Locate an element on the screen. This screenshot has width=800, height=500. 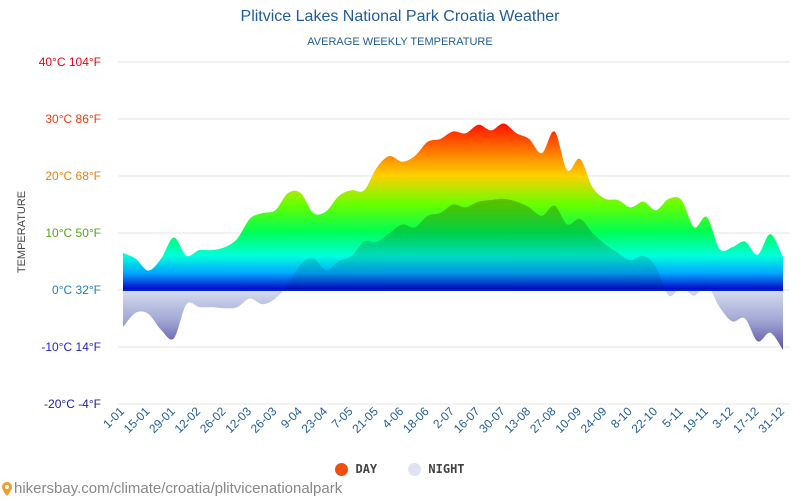
x-tick-label: 15-01 is located at coordinates (137, 420).